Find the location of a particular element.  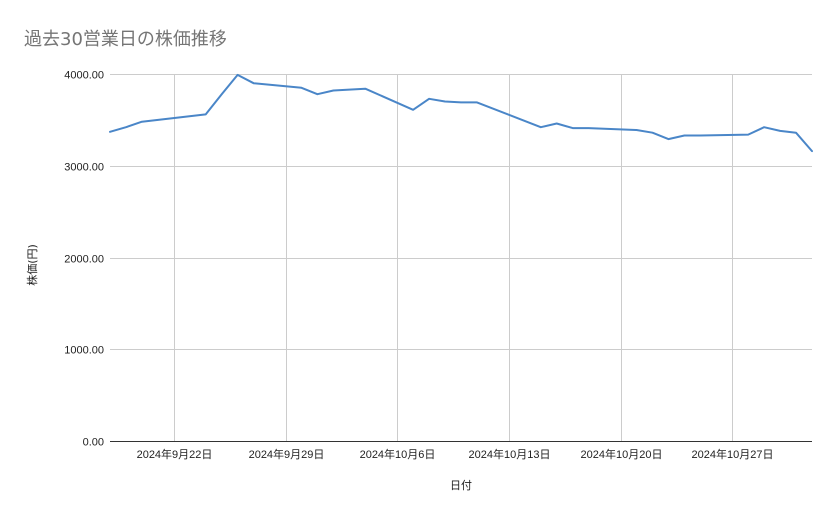

x-tick-label: 2024年10月13日 is located at coordinates (510, 454).